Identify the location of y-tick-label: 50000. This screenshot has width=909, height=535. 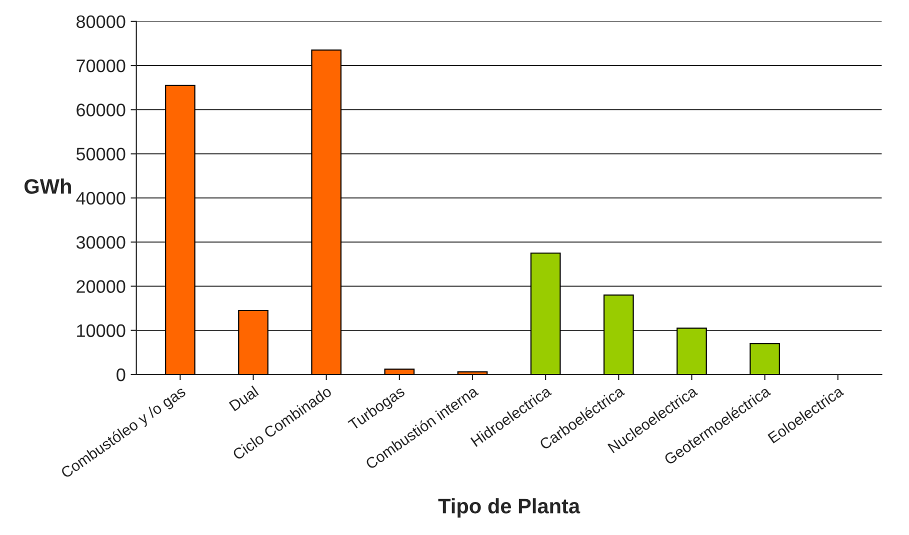
(101, 154).